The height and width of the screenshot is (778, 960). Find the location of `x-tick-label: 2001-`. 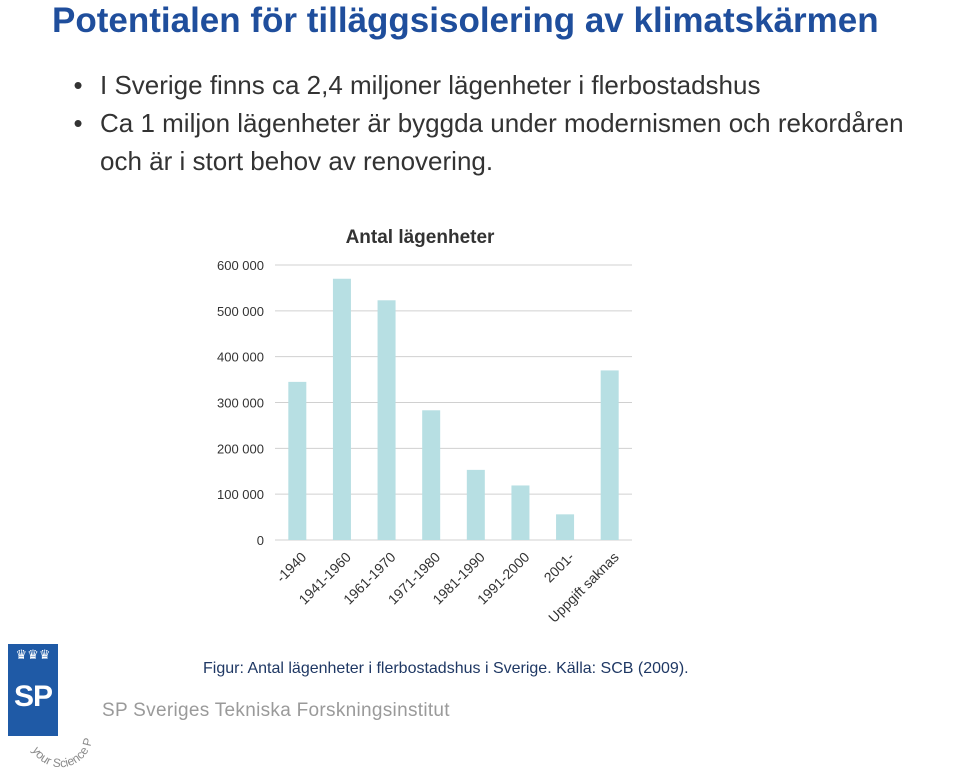

x-tick-label: 2001- is located at coordinates (559, 567).